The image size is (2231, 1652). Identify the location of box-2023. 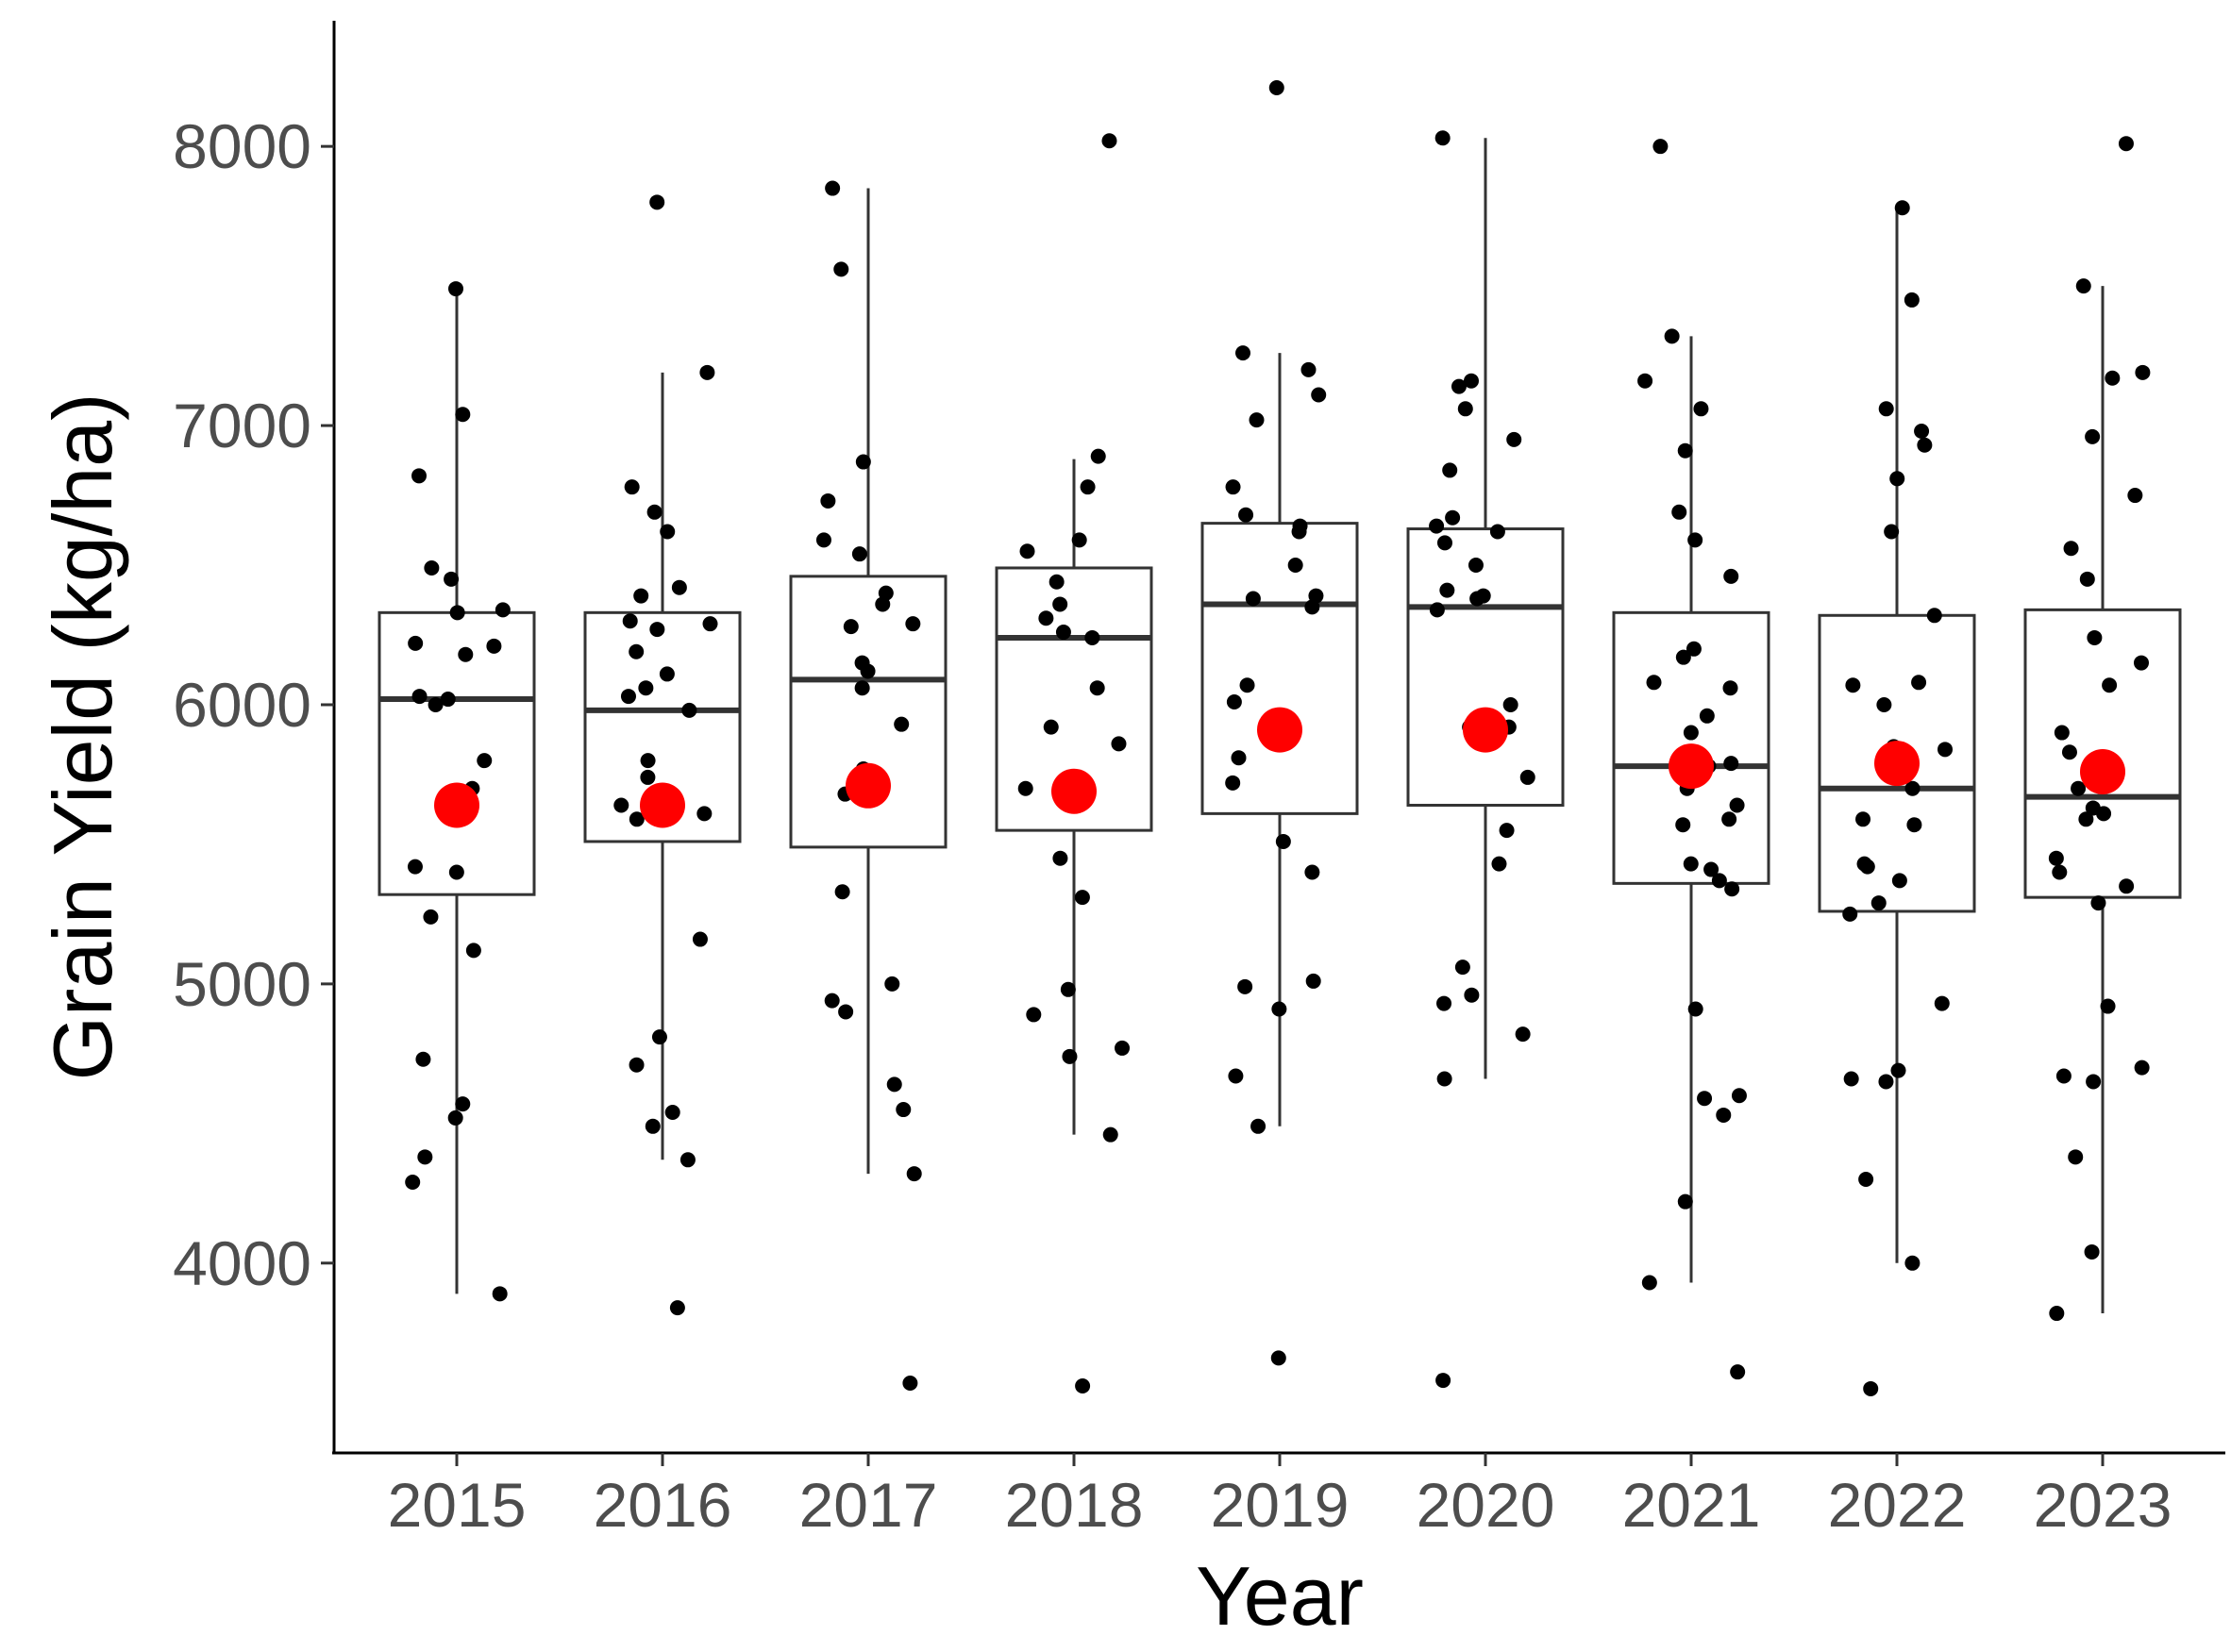
(2103, 800).